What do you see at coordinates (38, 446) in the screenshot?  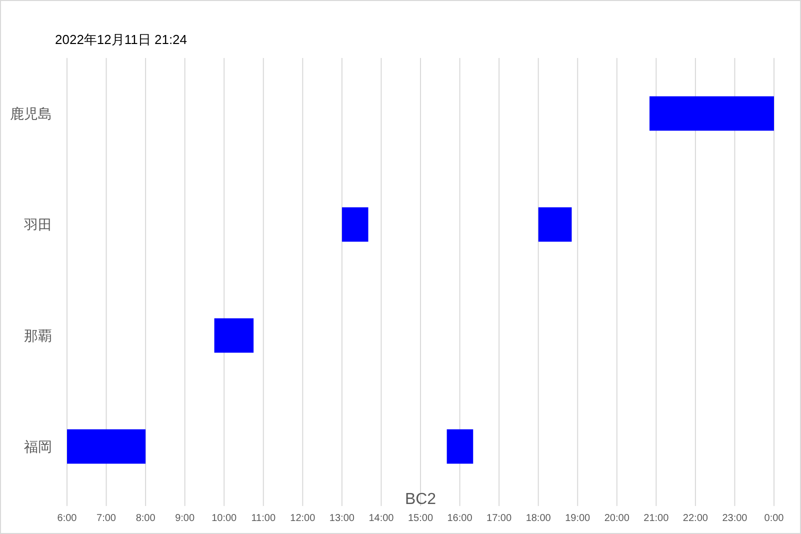 I see `y-tick-label: 福岡` at bounding box center [38, 446].